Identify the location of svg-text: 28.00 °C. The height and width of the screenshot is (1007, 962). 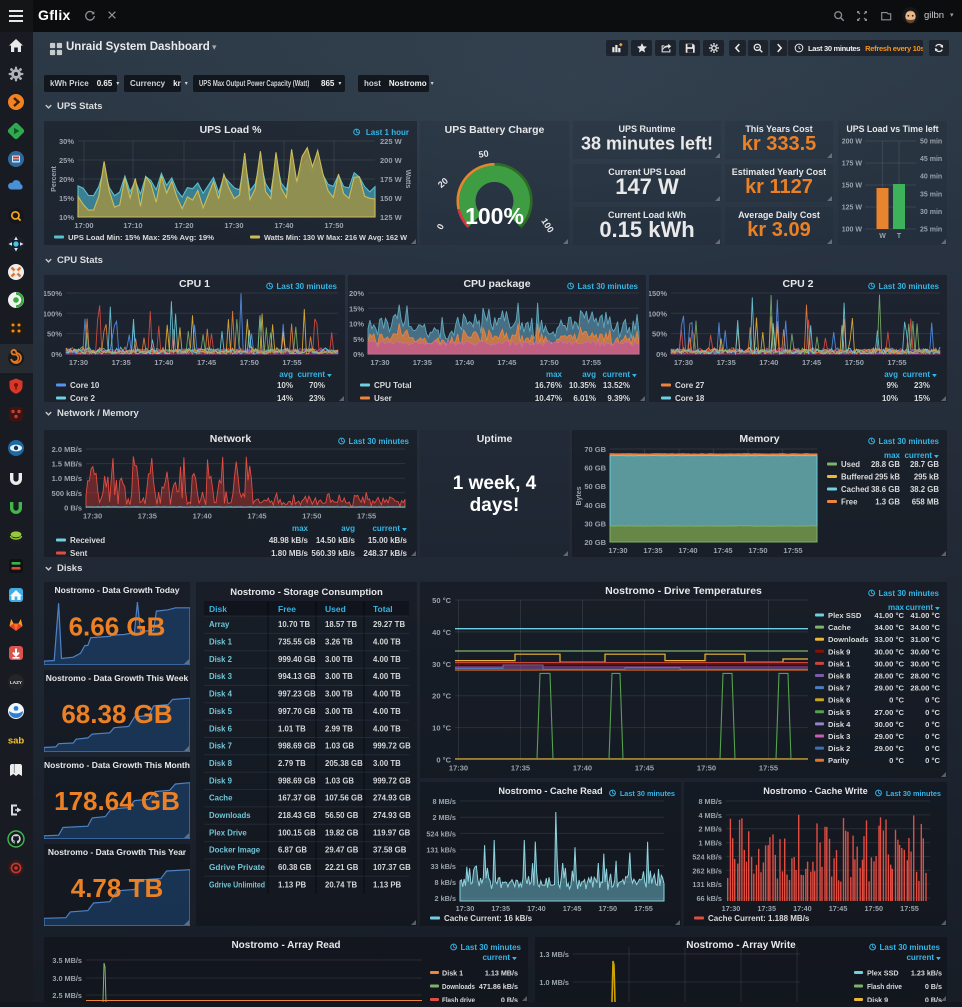
(889, 676).